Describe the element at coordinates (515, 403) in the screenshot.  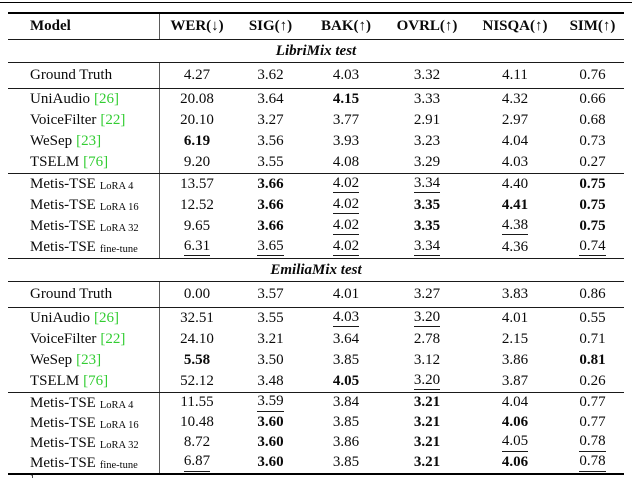
I see `value-cell: 4.04` at that location.